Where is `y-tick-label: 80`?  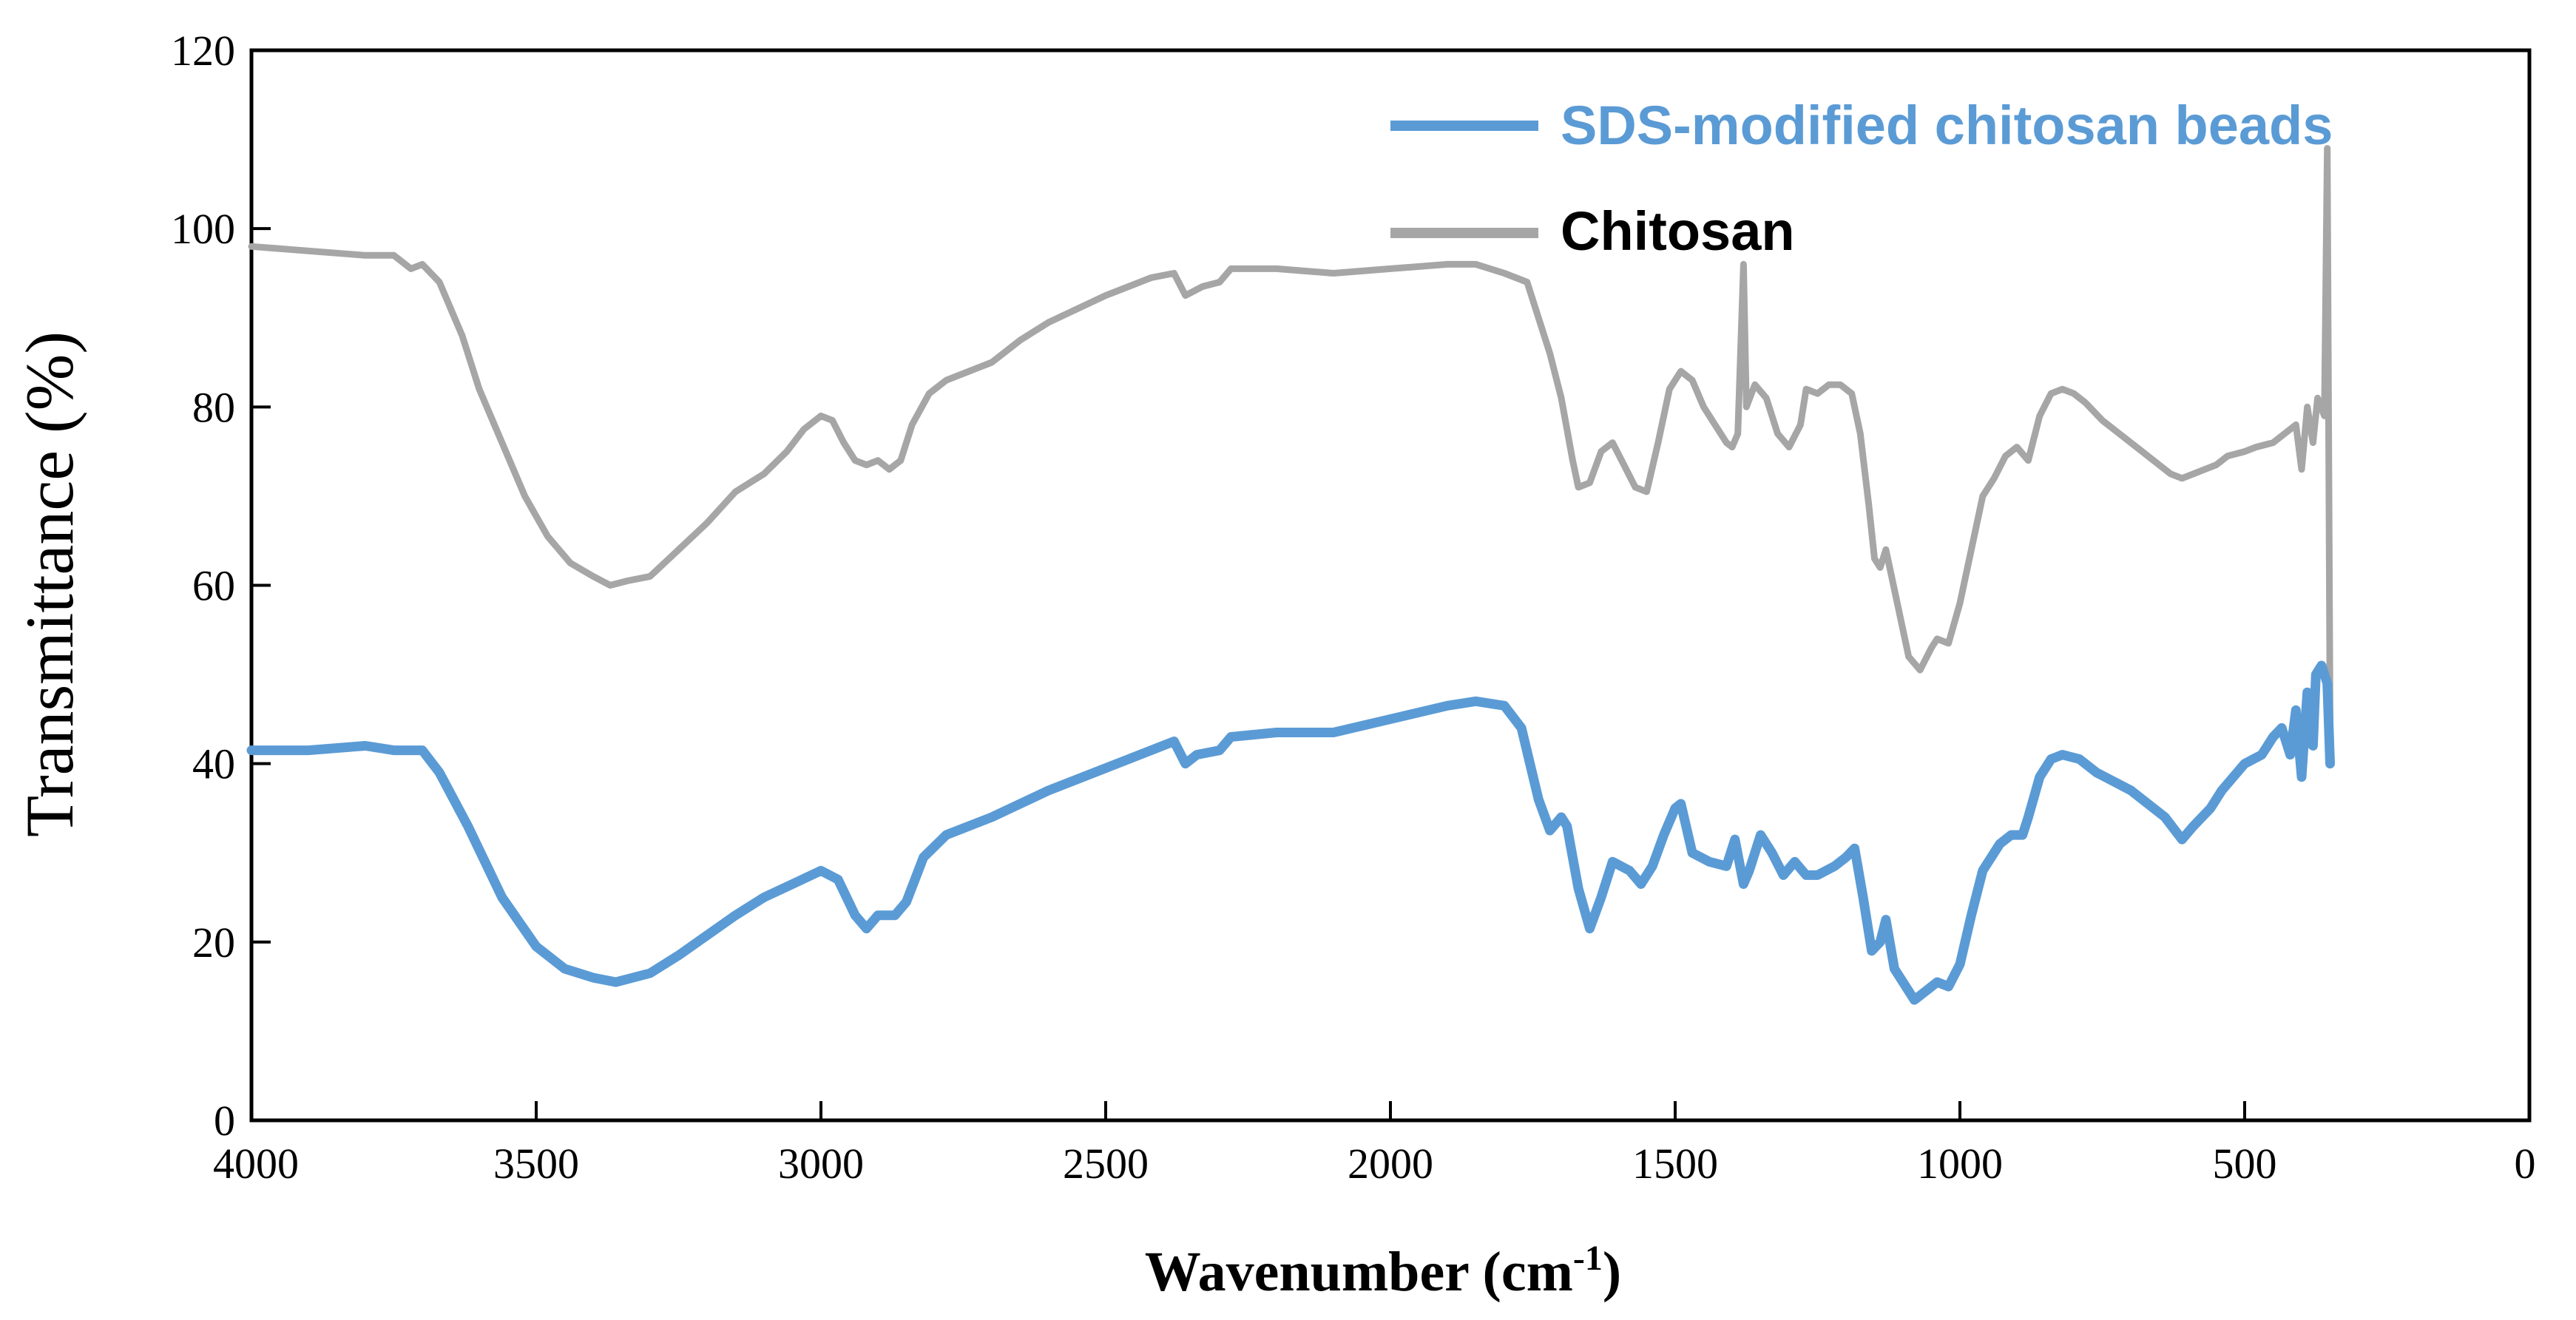 y-tick-label: 80 is located at coordinates (213, 407).